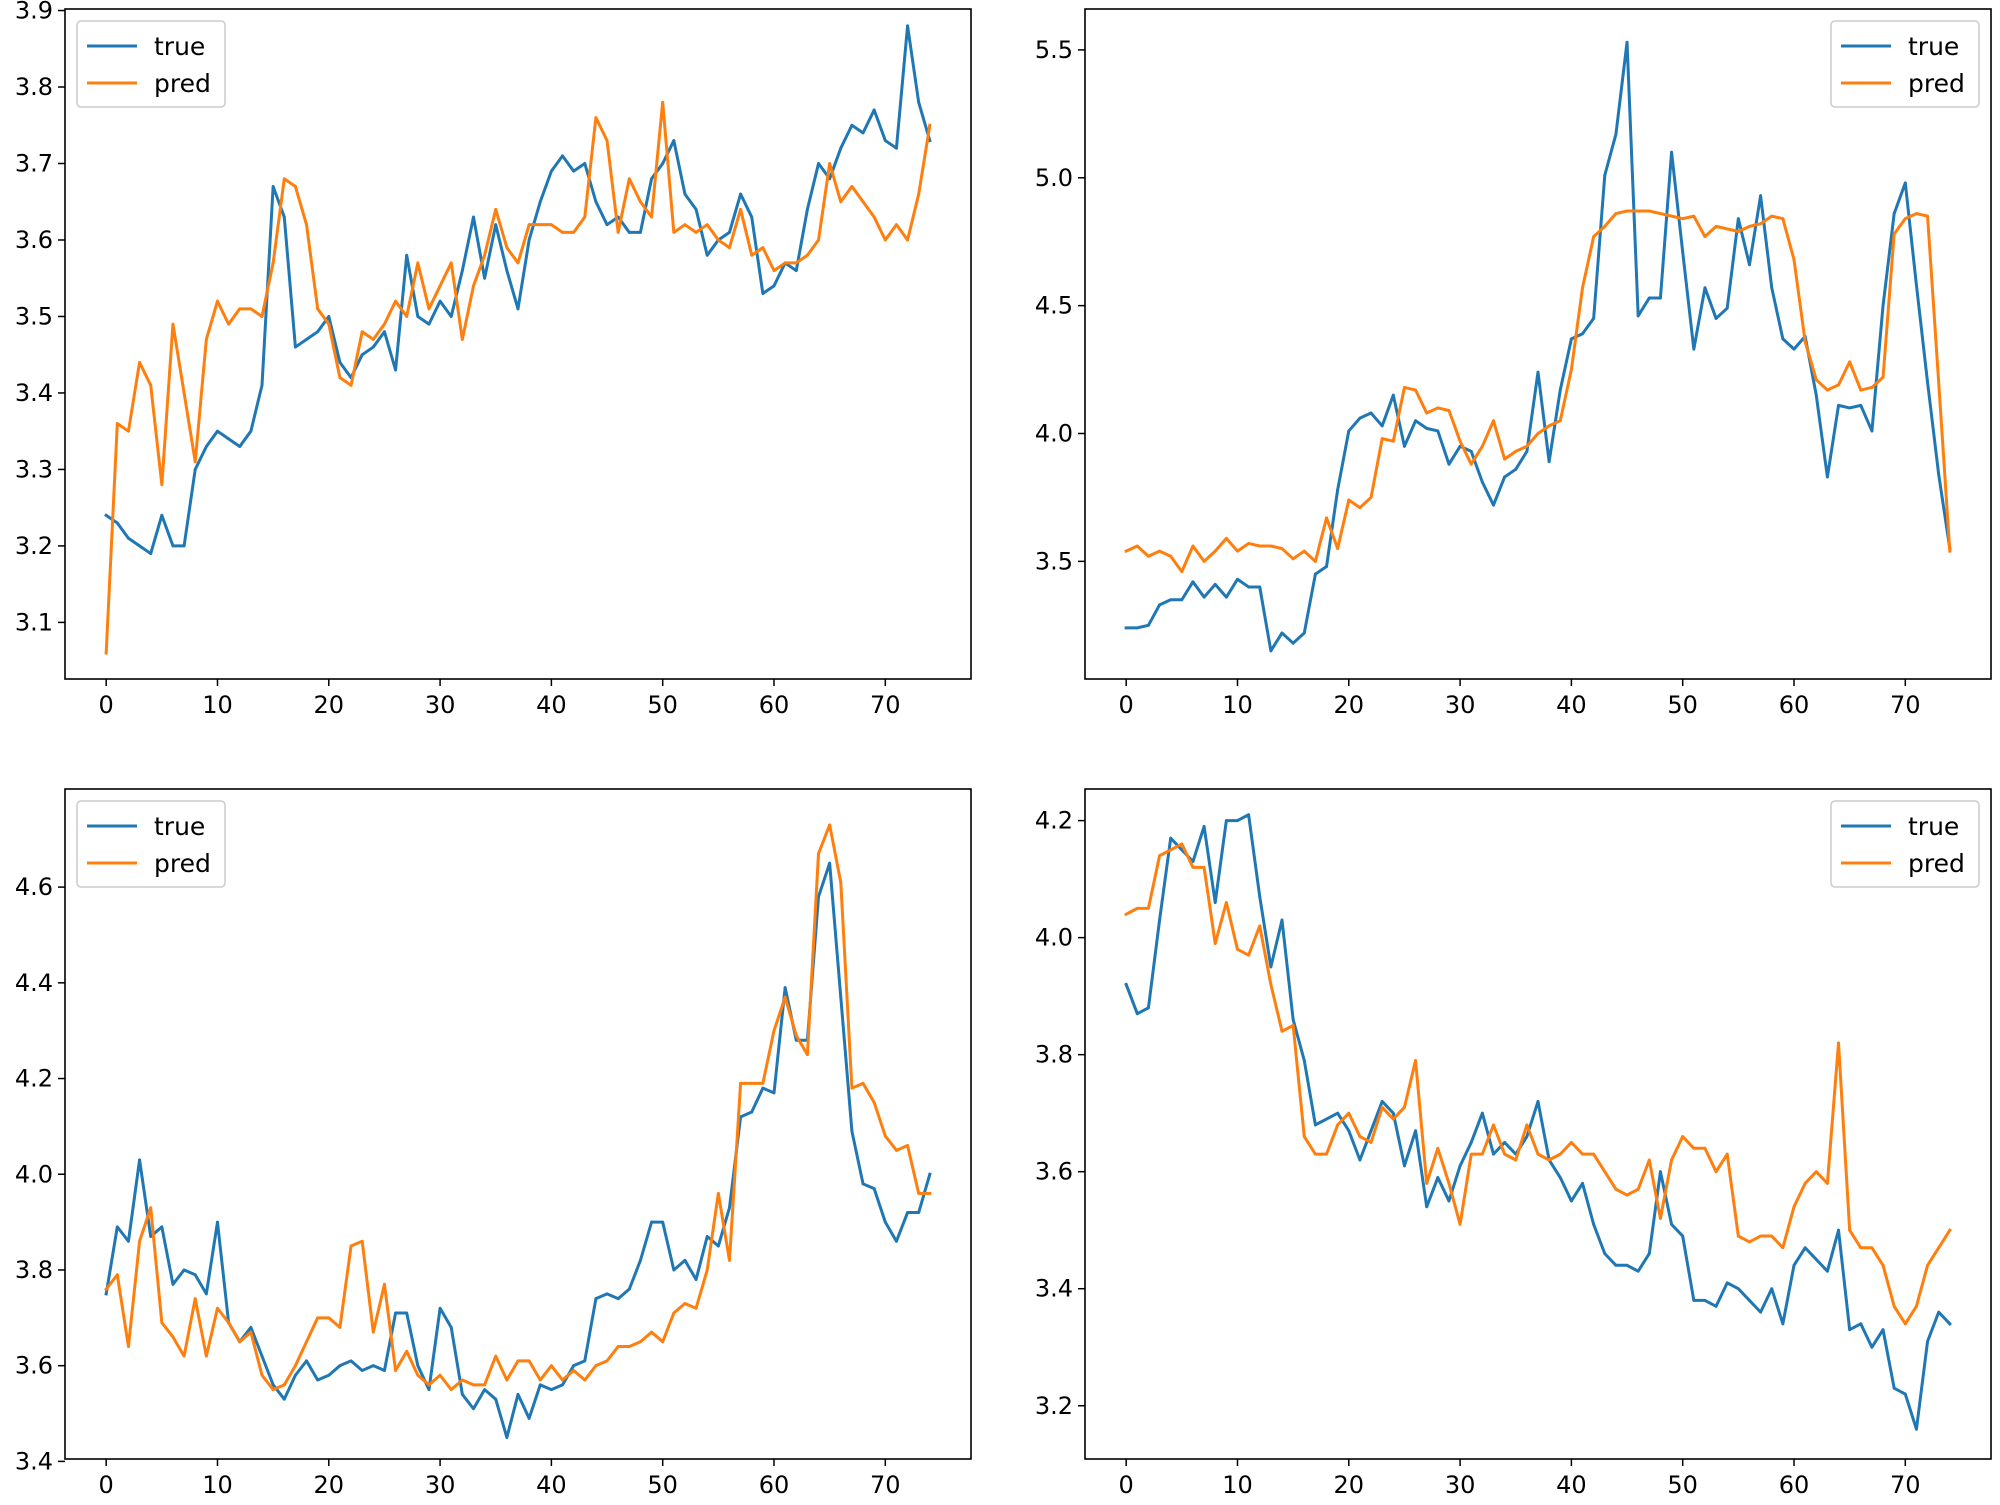  I want to click on legend-label-true: true, so click(179, 826).